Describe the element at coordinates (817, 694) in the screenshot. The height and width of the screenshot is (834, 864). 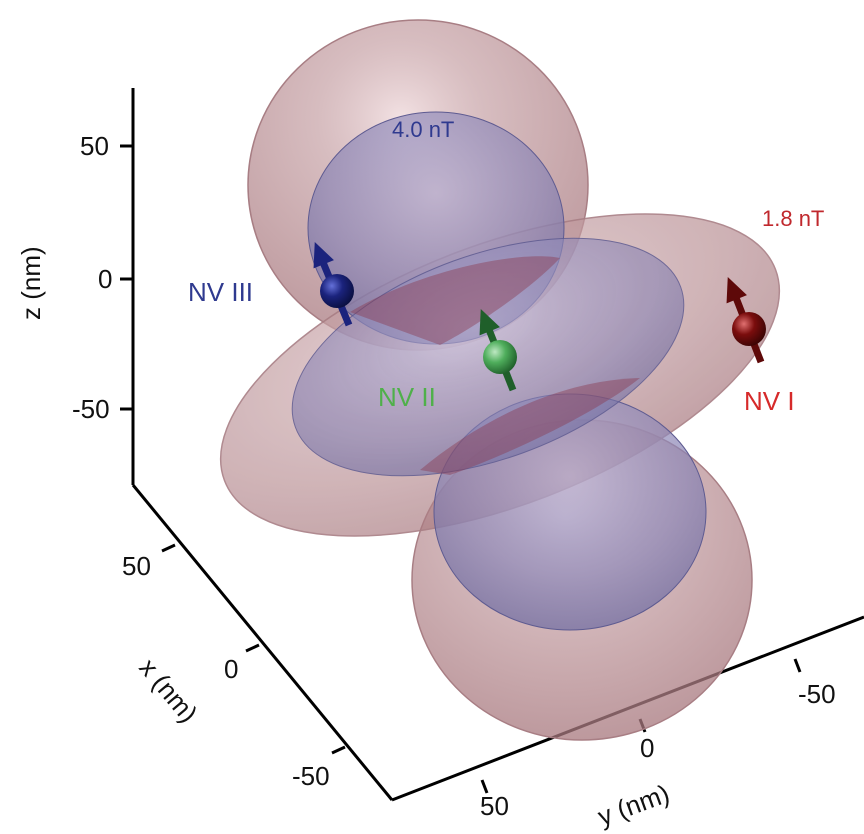
I see `y-tick-neg50: -50` at that location.